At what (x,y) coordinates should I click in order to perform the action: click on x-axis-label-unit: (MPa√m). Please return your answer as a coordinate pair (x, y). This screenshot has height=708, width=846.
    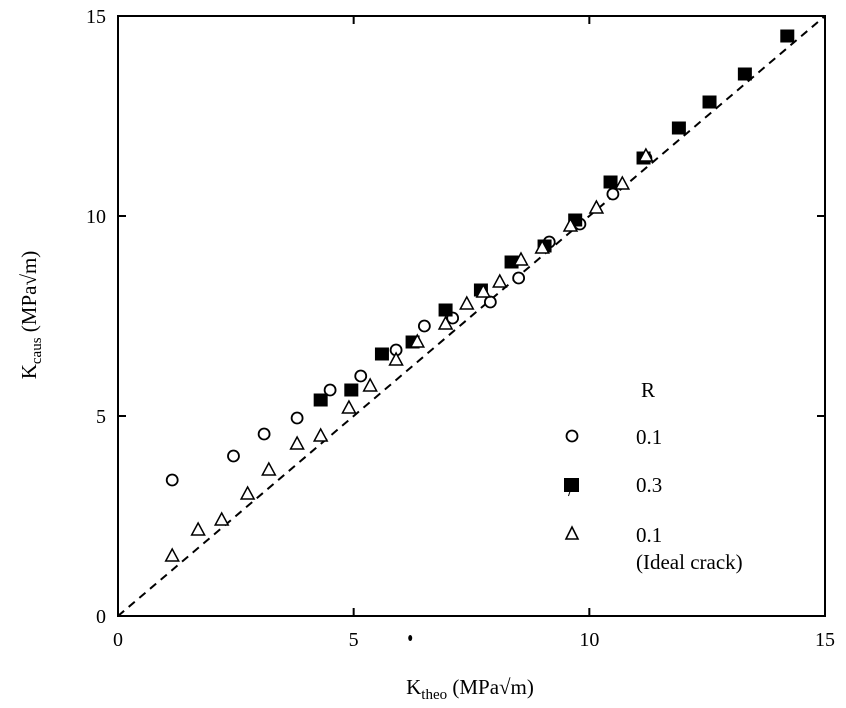
    Looking at the image, I should click on (490, 687).